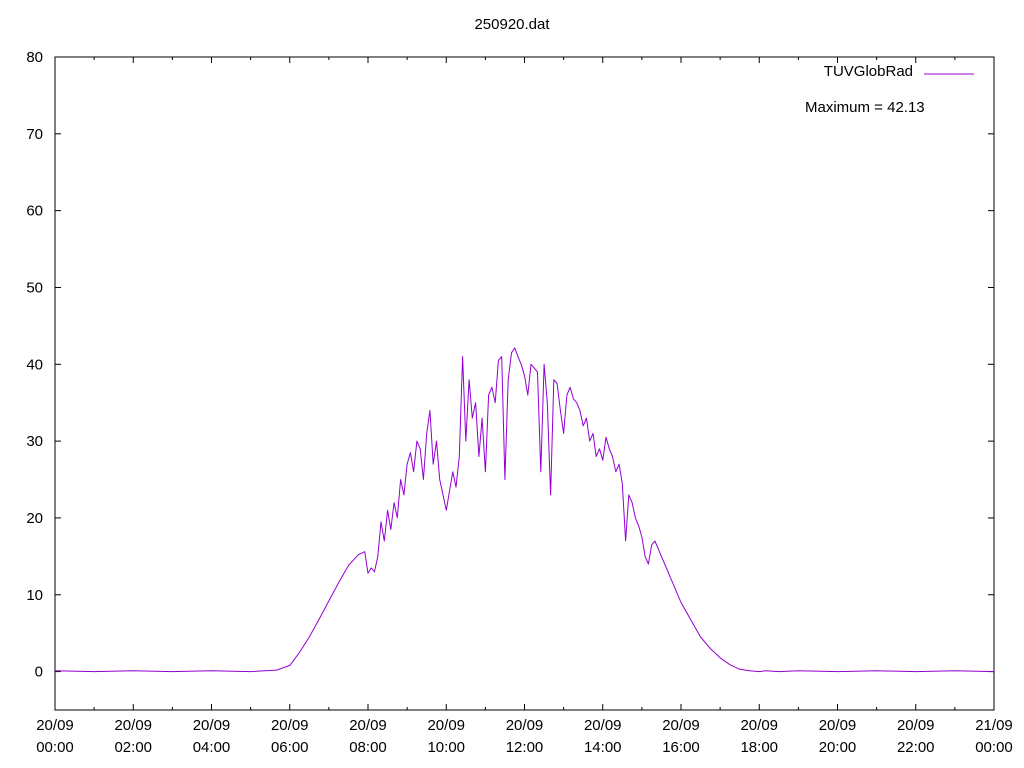 The image size is (1024, 768). Describe the element at coordinates (34, 518) in the screenshot. I see `y-tick-label: 20` at that location.